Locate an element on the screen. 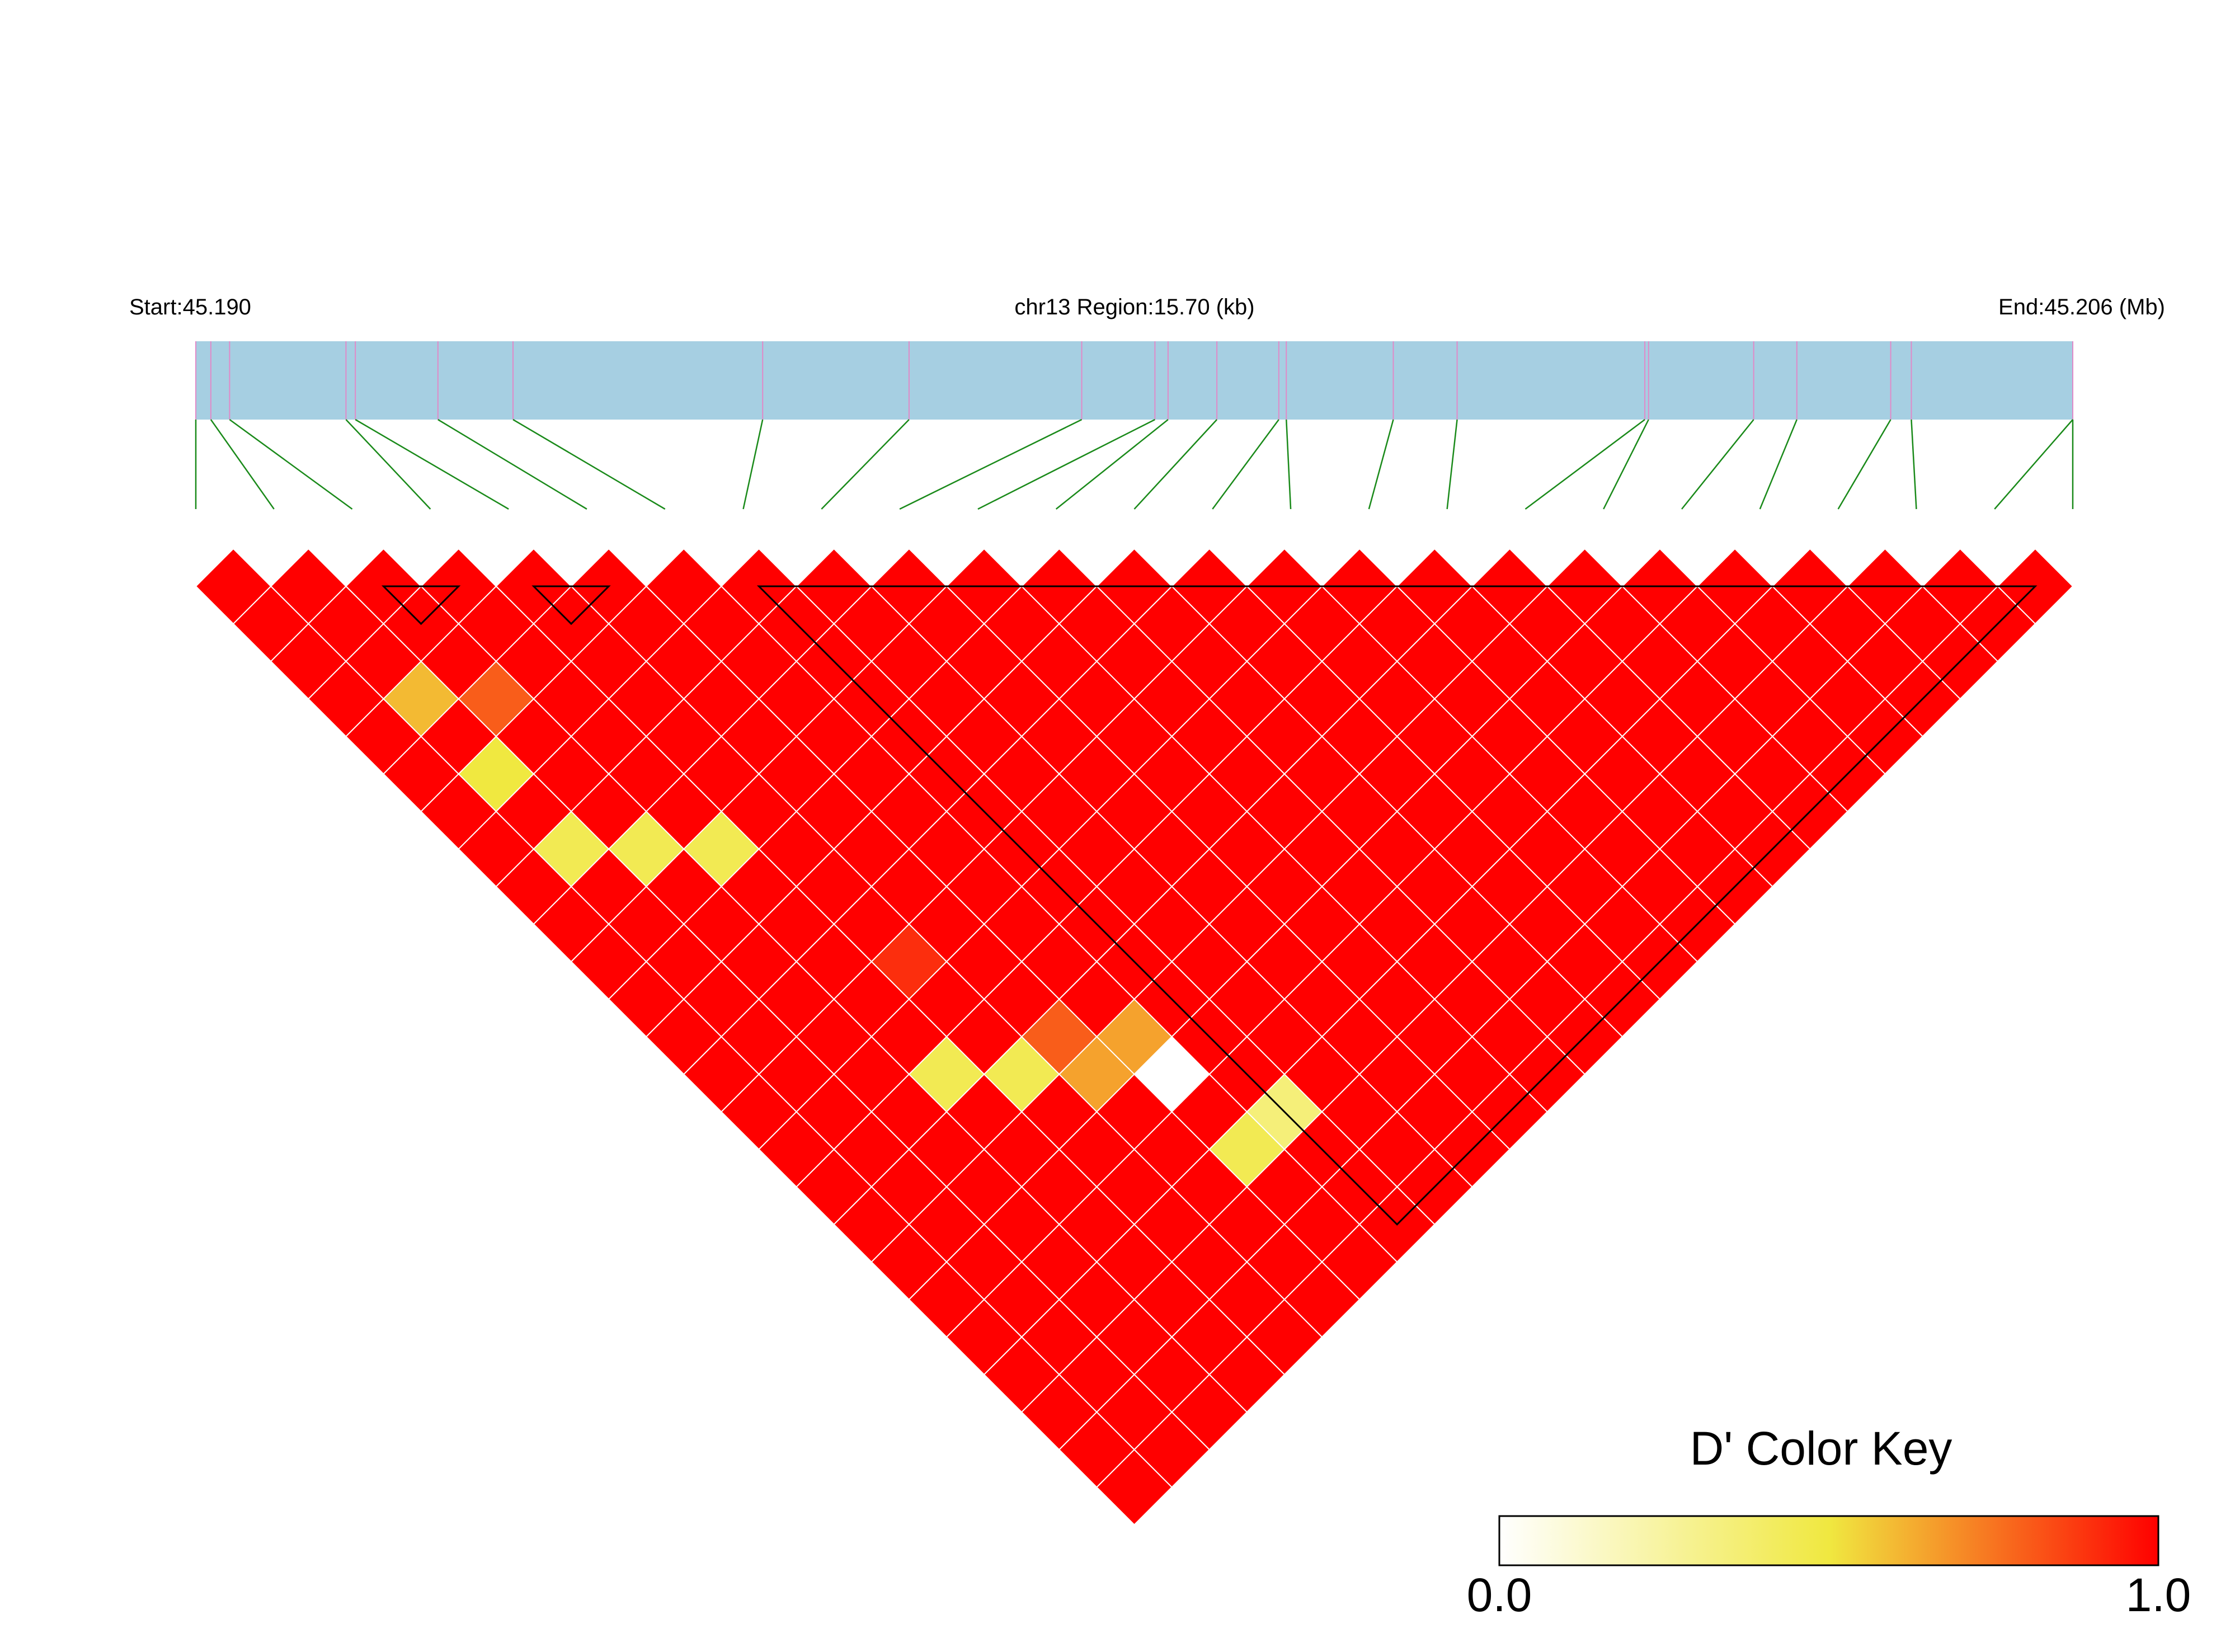  region-end-label: End:45.206 (Mb) is located at coordinates (2081, 307).